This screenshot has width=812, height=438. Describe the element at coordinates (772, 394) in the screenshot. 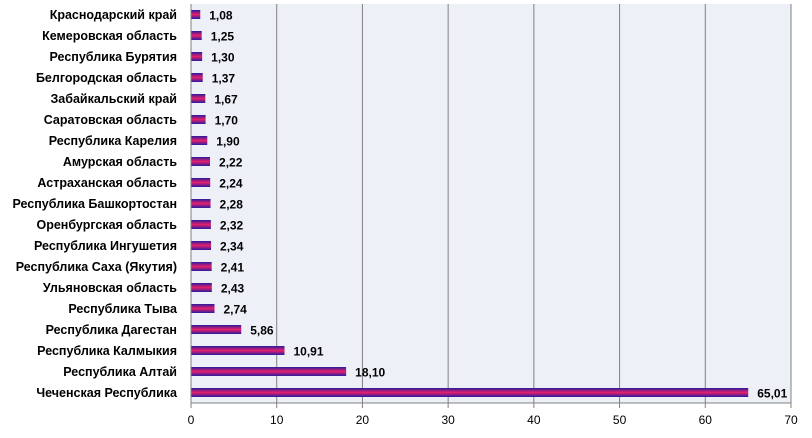

I see `data-label: 65,01` at that location.